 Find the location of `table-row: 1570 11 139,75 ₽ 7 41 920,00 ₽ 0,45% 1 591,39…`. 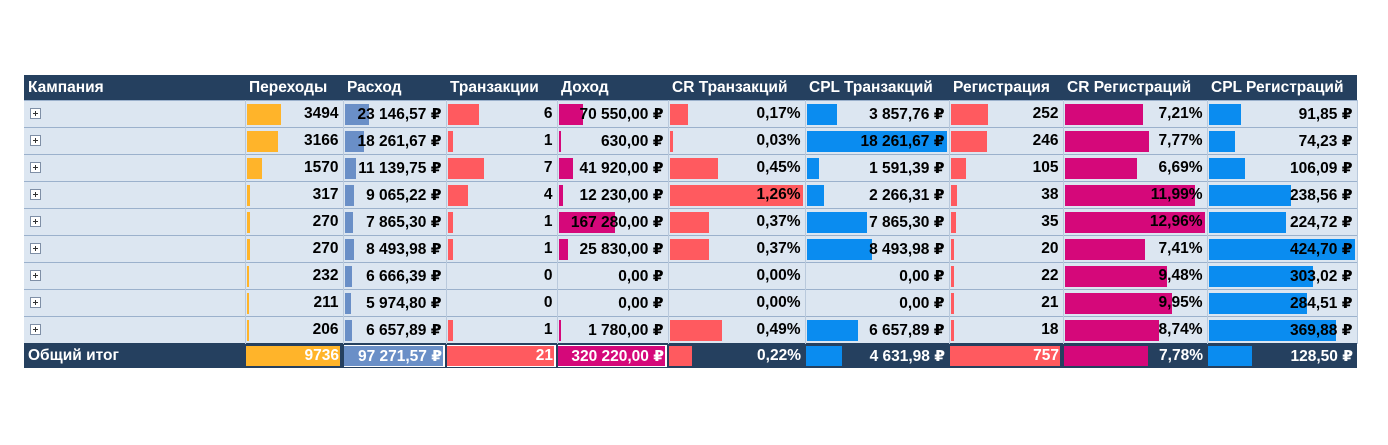

table-row: 1570 11 139,75 ₽ 7 41 920,00 ₽ 0,45% 1 591,39… is located at coordinates (691, 168).